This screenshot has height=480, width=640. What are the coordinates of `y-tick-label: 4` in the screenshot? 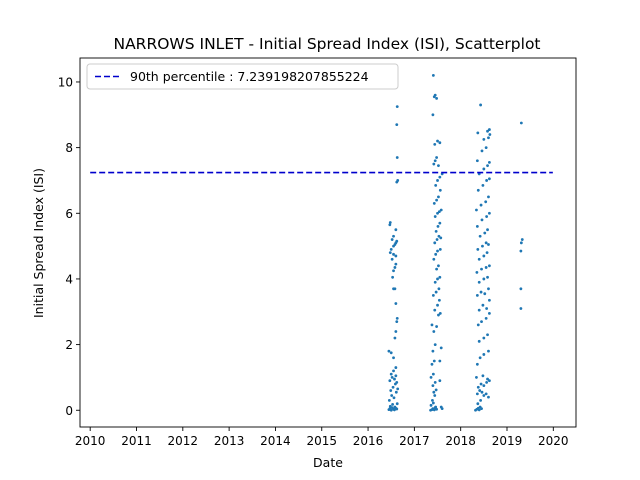 It's located at (69, 279).